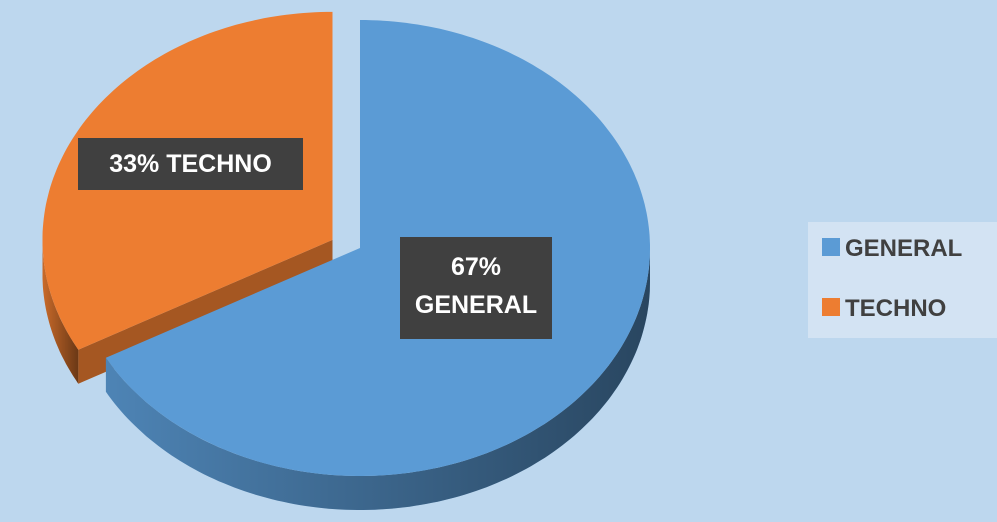 The image size is (997, 522). I want to click on data-label: 67% GENERAL, so click(476, 286).